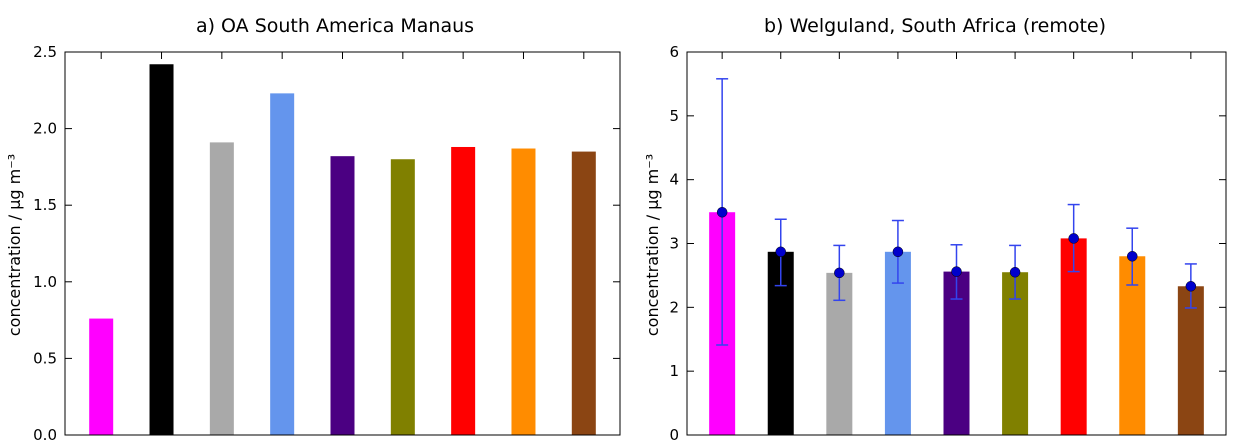 This screenshot has height=441, width=1234. Describe the element at coordinates (45, 205) in the screenshot. I see `y-tick-label: 1.5` at that location.